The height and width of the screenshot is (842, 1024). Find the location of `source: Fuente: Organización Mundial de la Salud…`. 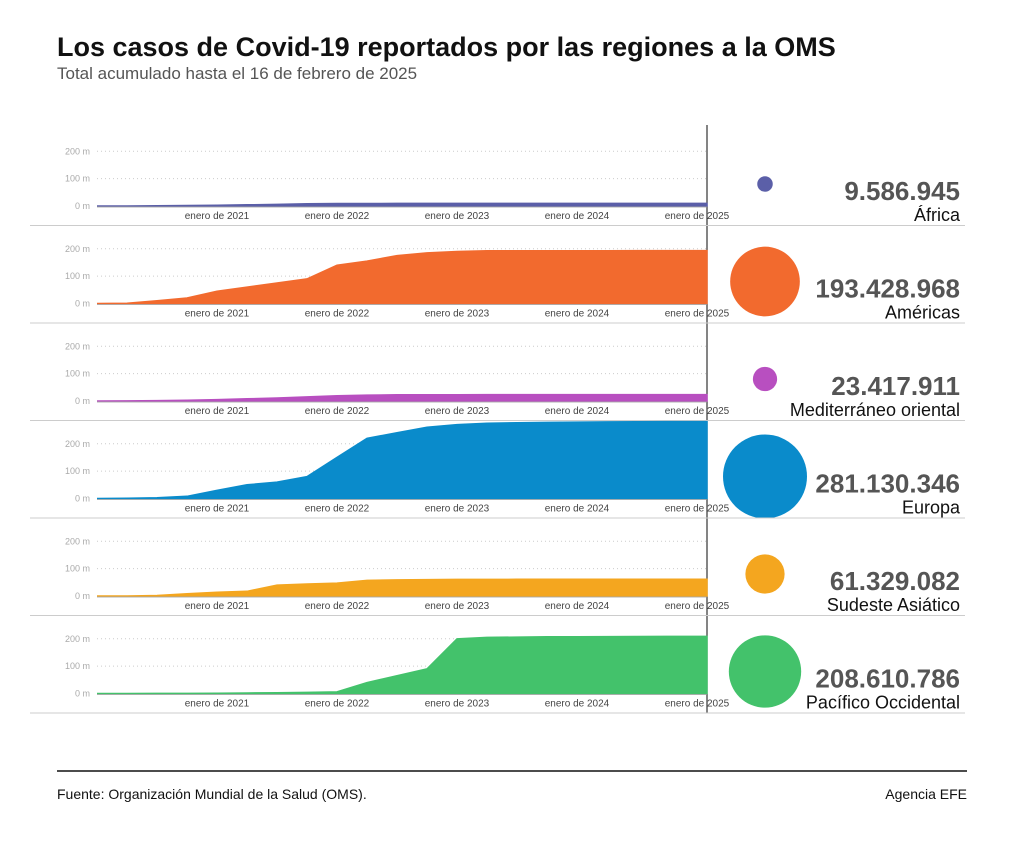

source: Fuente: Organización Mundial de la Salud… is located at coordinates (212, 794).